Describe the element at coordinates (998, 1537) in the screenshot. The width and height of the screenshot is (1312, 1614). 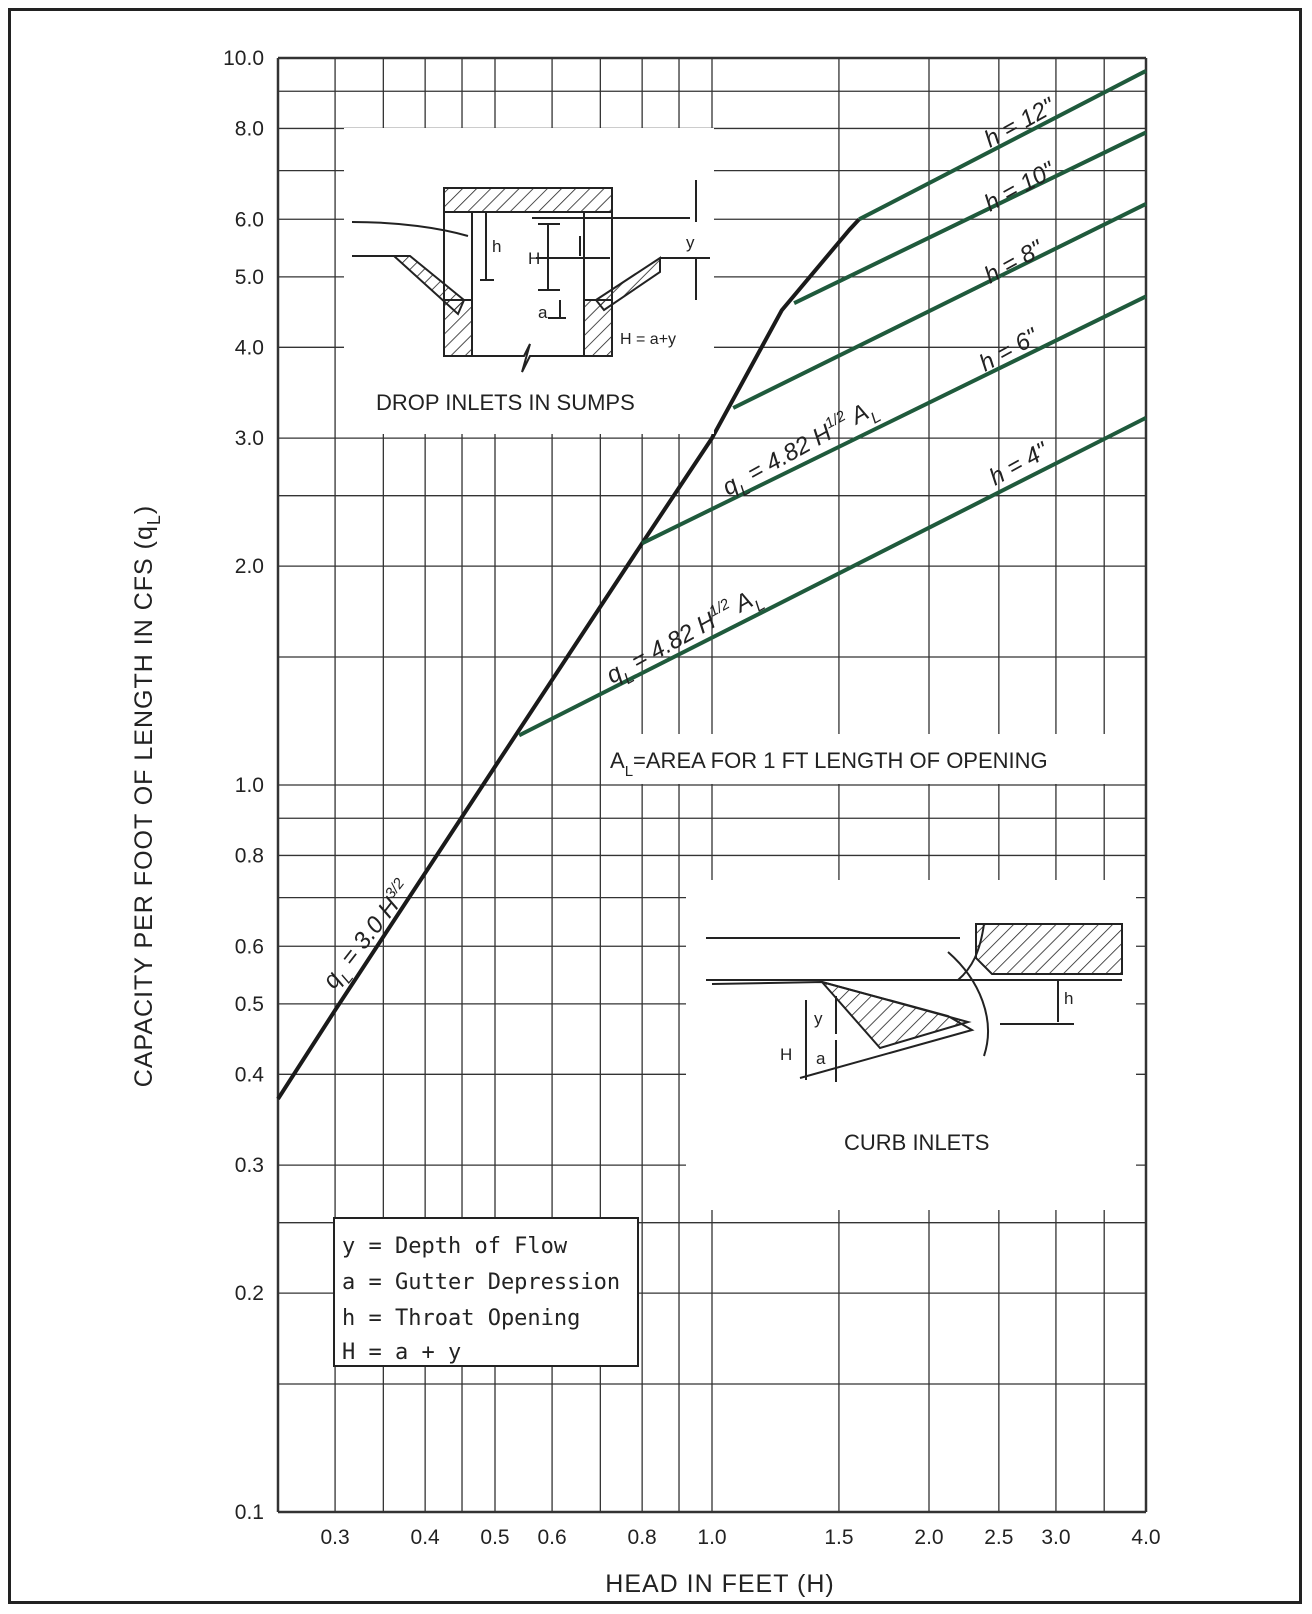
I see `x-tick-label: 2.5` at that location.